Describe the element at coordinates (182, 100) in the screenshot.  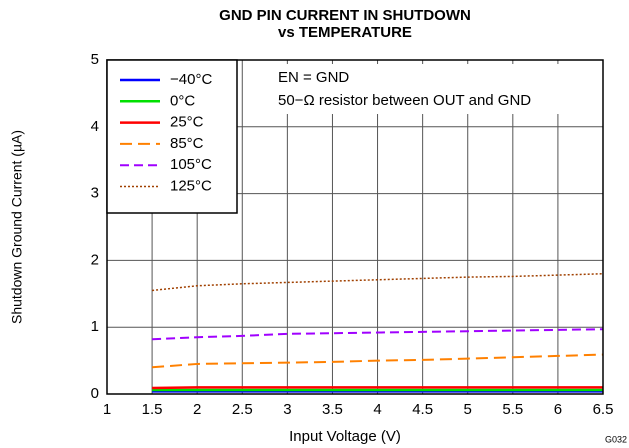
I see `legend-label: 0°C` at that location.